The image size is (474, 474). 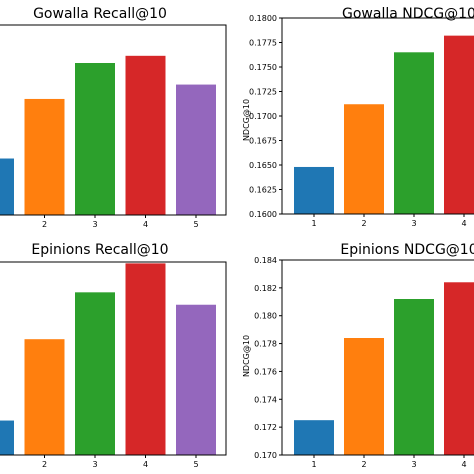 I want to click on chart-title: Gowalla Recall@10, so click(x=100, y=14).